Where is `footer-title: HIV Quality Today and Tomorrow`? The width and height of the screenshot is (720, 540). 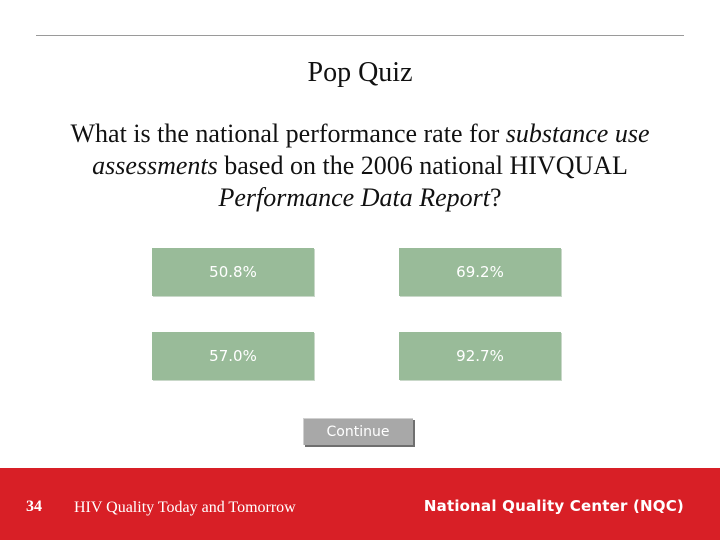
footer-title: HIV Quality Today and Tomorrow is located at coordinates (185, 507).